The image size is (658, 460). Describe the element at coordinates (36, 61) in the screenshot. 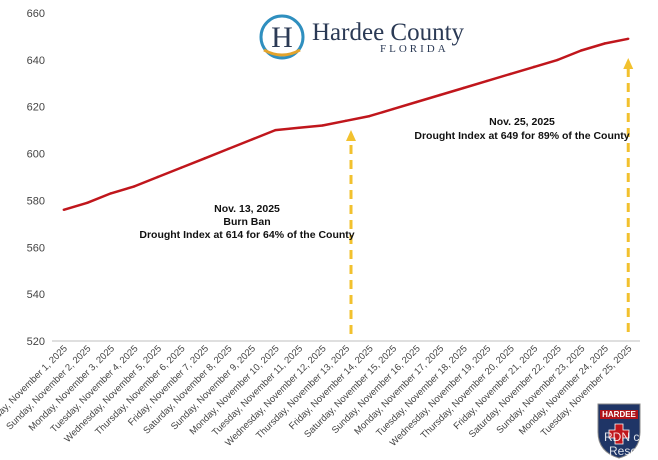

I see `y-tick-label: 640` at that location.